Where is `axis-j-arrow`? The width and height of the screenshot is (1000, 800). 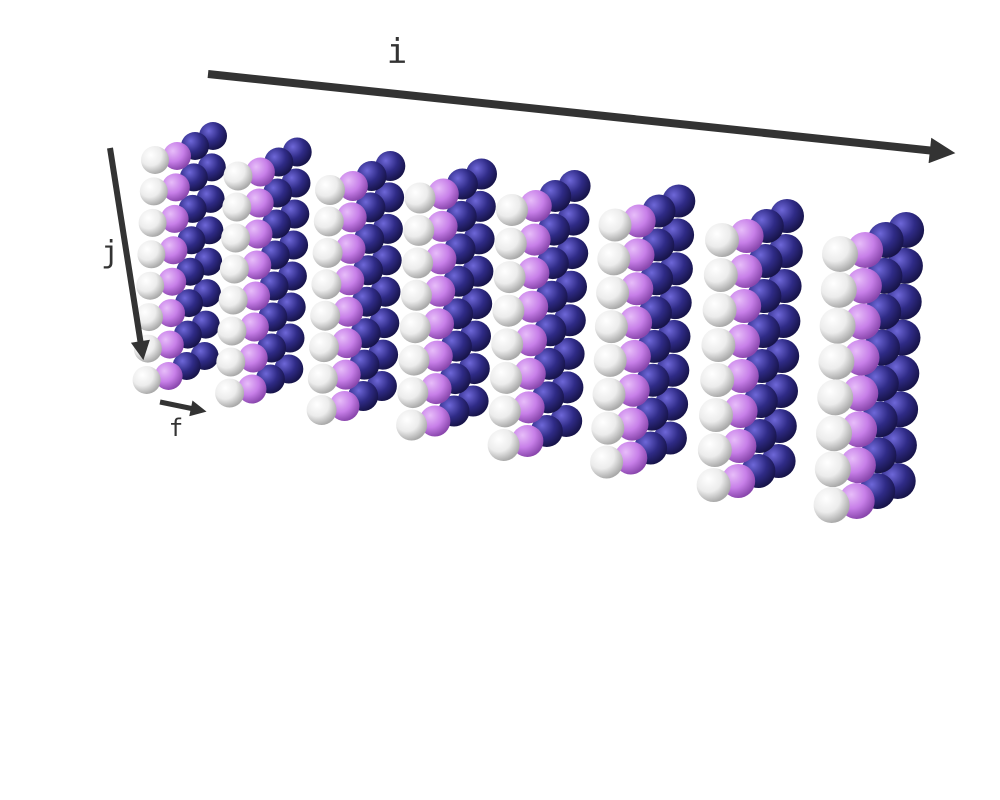 axis-j-arrow is located at coordinates (128, 254).